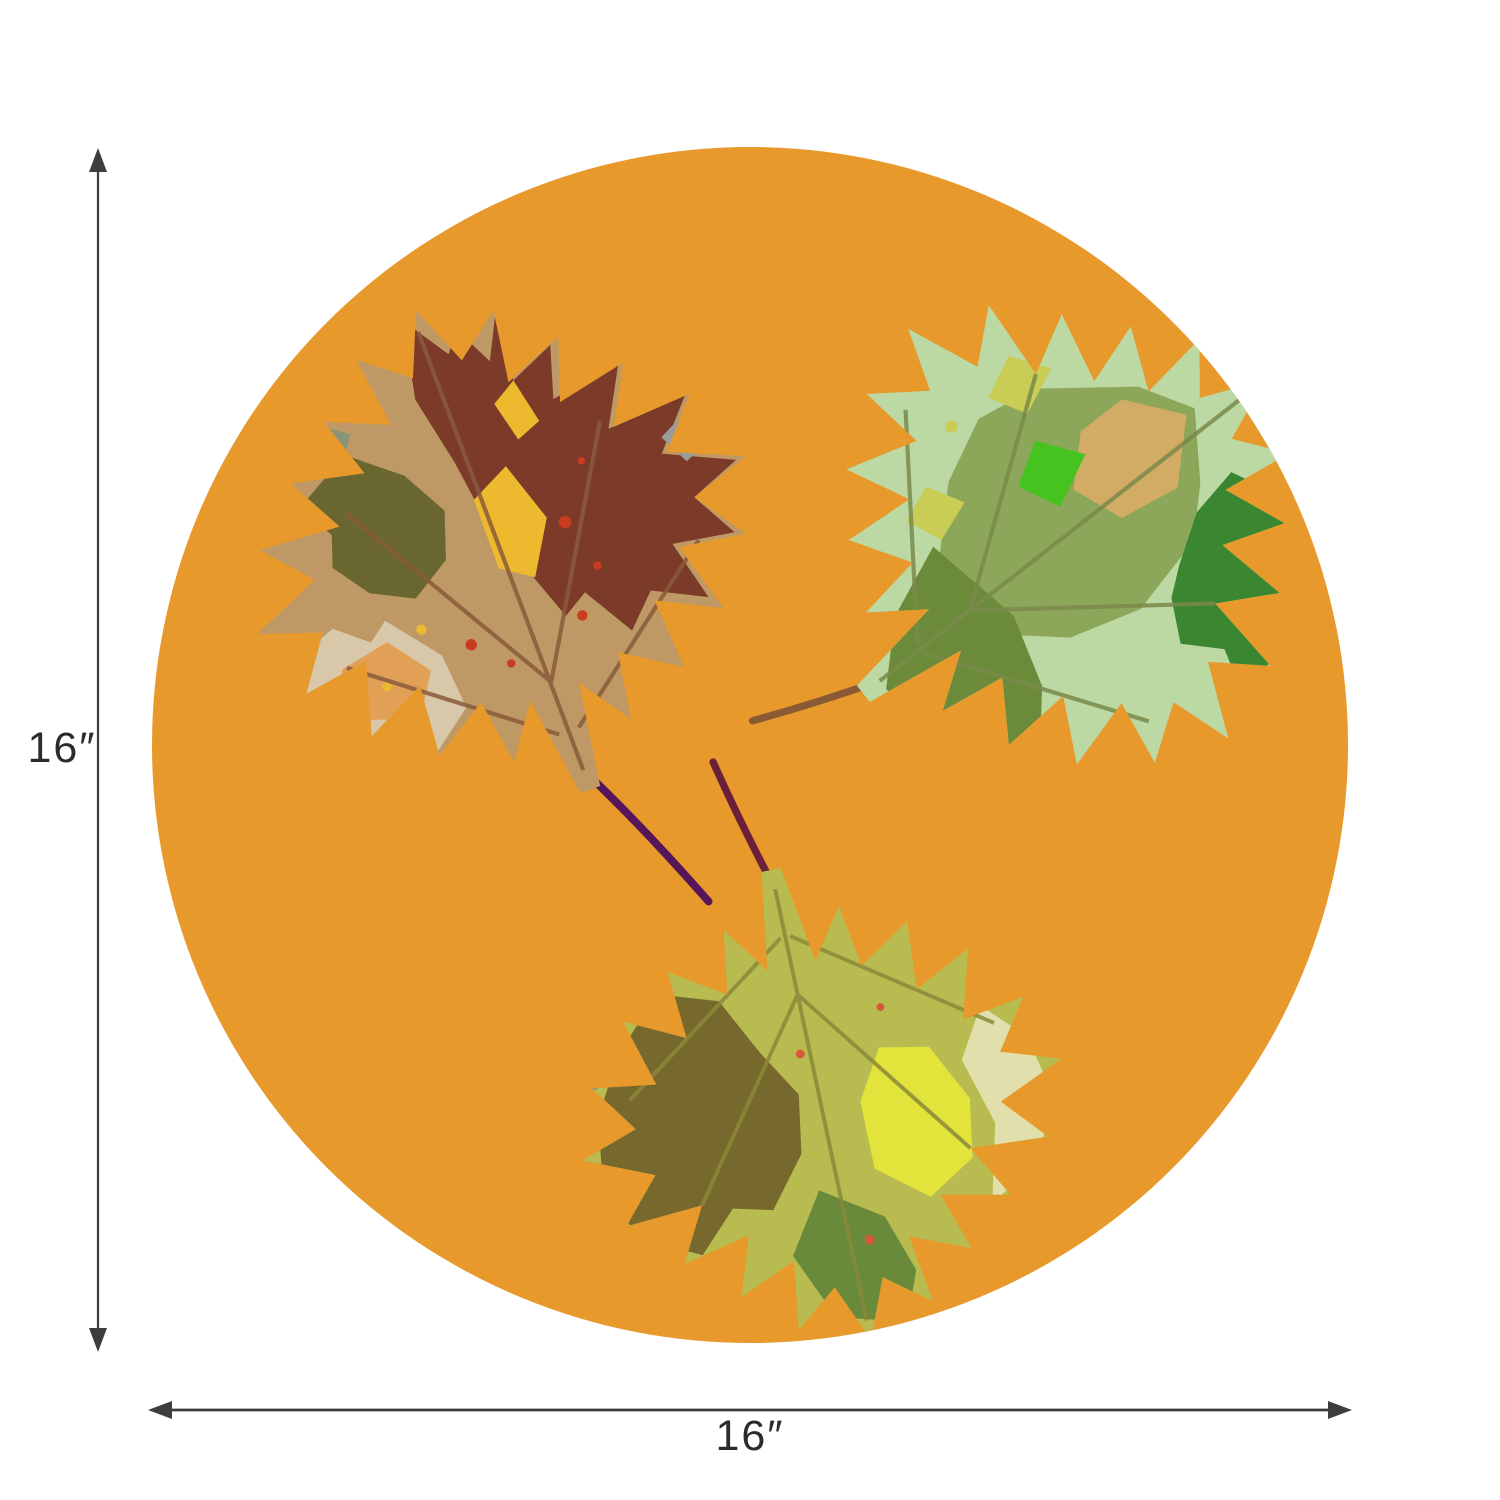  Describe the element at coordinates (98, 160) in the screenshot. I see `arrow-up-icon` at that location.